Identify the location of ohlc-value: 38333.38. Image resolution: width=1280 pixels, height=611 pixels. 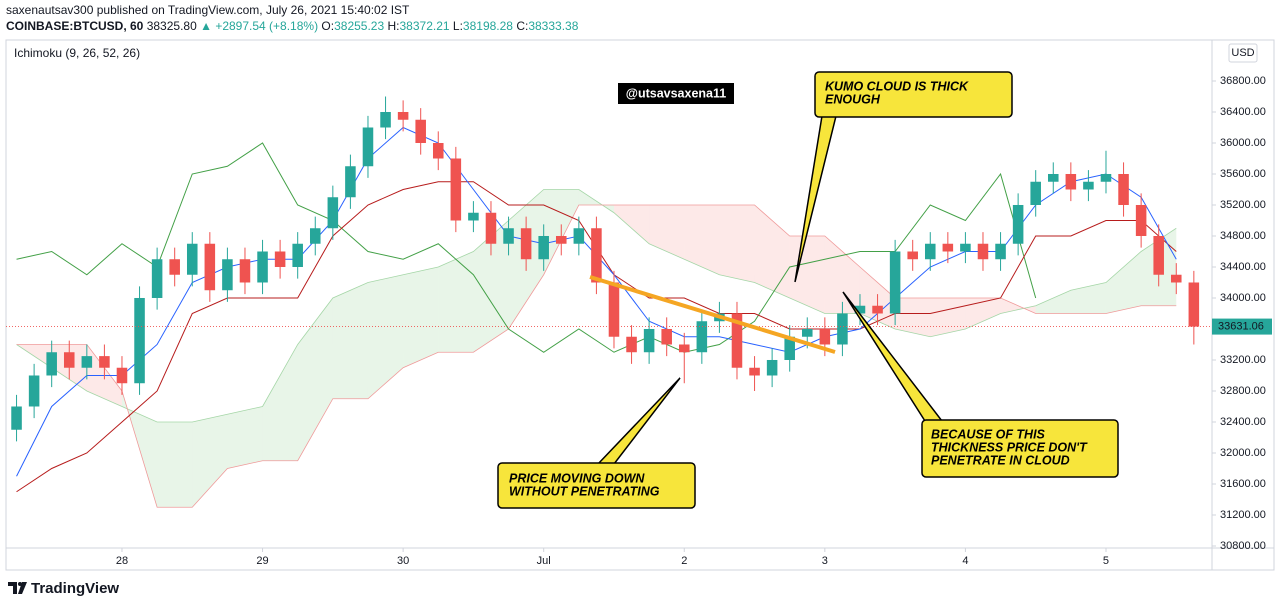
(553, 26).